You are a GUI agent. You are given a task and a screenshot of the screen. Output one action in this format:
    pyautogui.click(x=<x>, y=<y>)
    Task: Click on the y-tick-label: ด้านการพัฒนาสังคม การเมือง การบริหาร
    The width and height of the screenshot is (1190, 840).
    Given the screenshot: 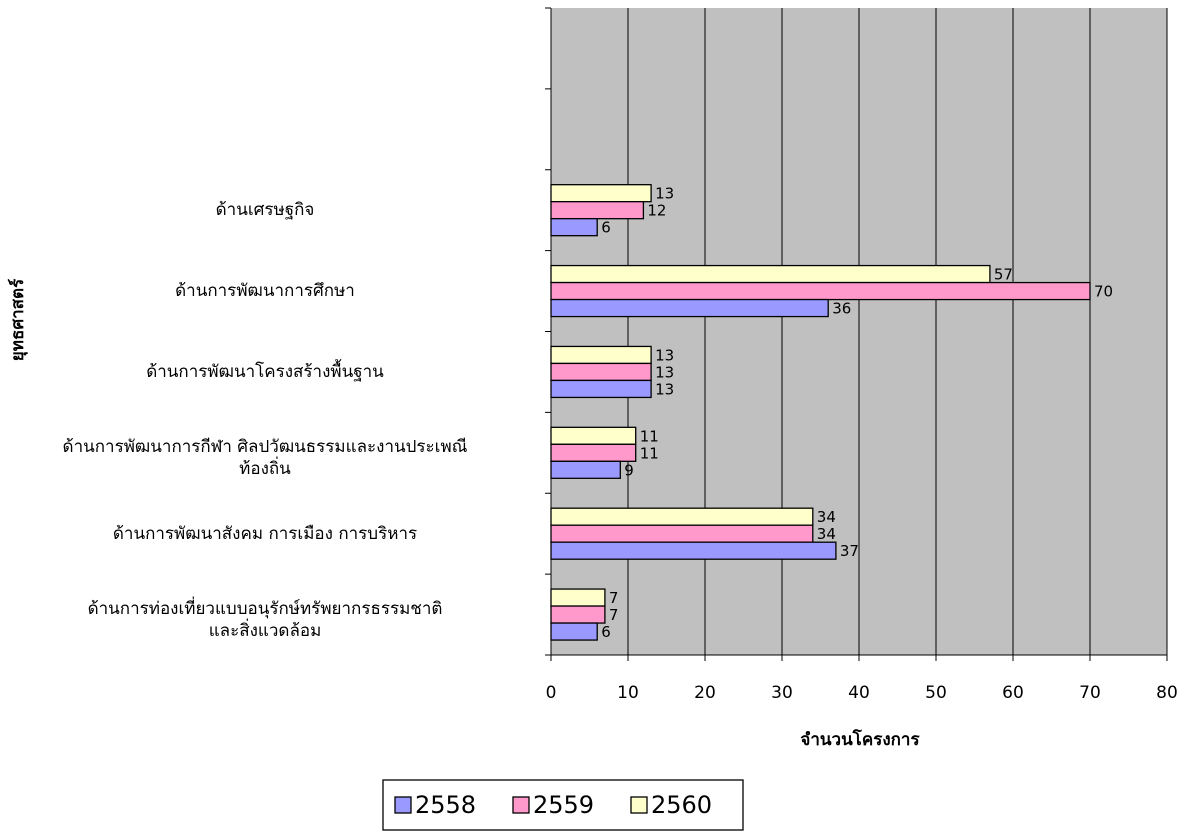 What is the action you would take?
    pyautogui.click(x=265, y=533)
    